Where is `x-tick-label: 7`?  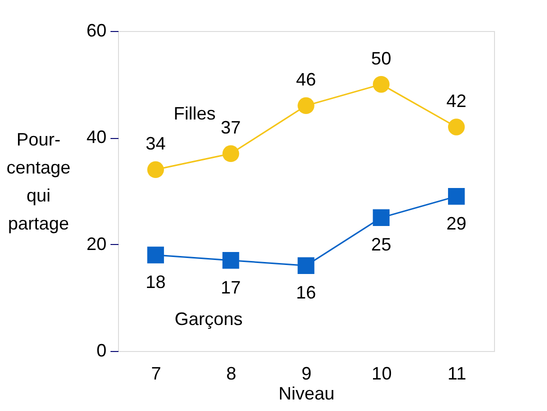
x-tick-label: 7 is located at coordinates (156, 374).